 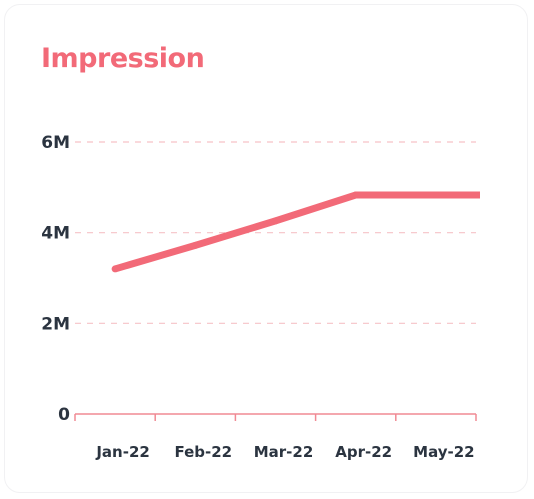 I want to click on x-tick-label: Mar-22, so click(x=284, y=452).